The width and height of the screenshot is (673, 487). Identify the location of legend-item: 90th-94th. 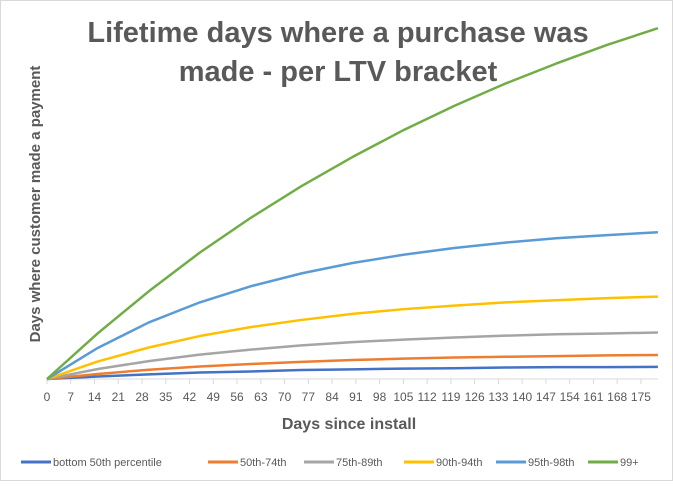
(443, 463).